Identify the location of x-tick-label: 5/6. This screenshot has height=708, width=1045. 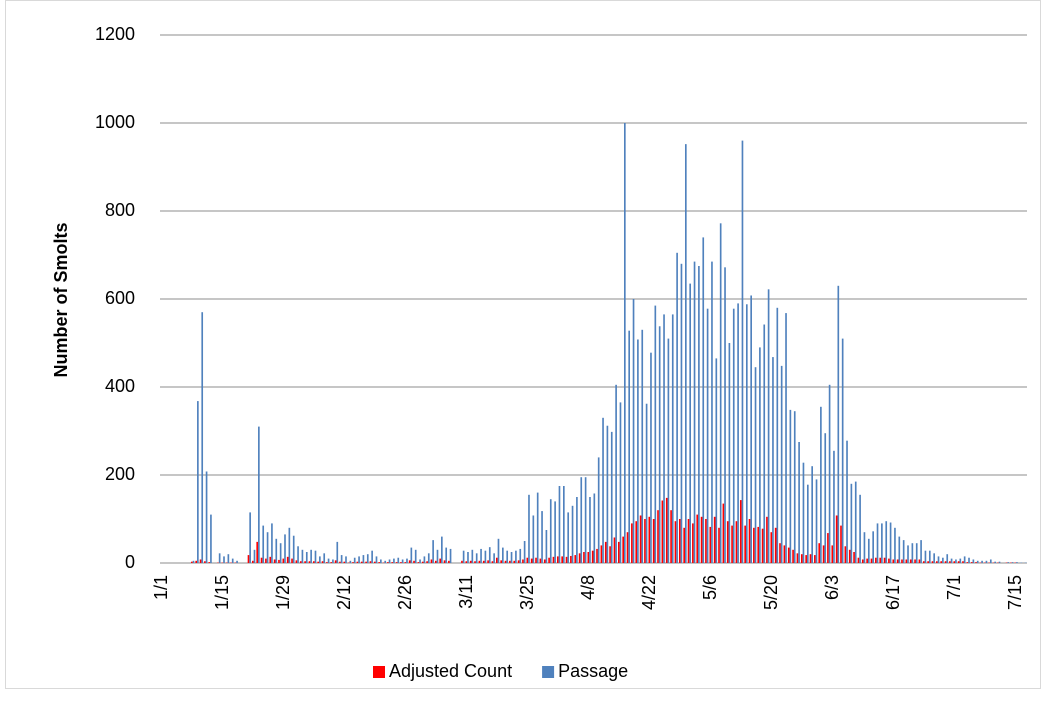
(710, 587).